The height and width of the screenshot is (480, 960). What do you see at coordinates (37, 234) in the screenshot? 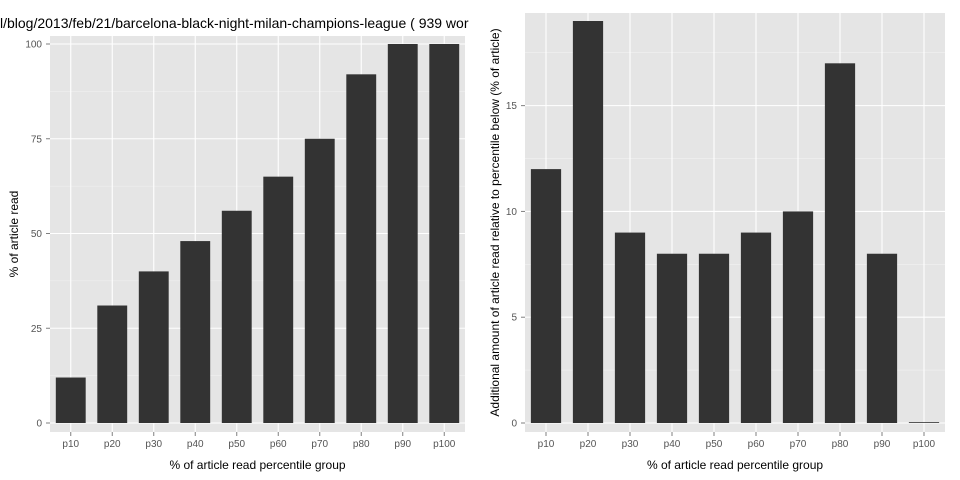
I see `y-tick-label: 50` at bounding box center [37, 234].